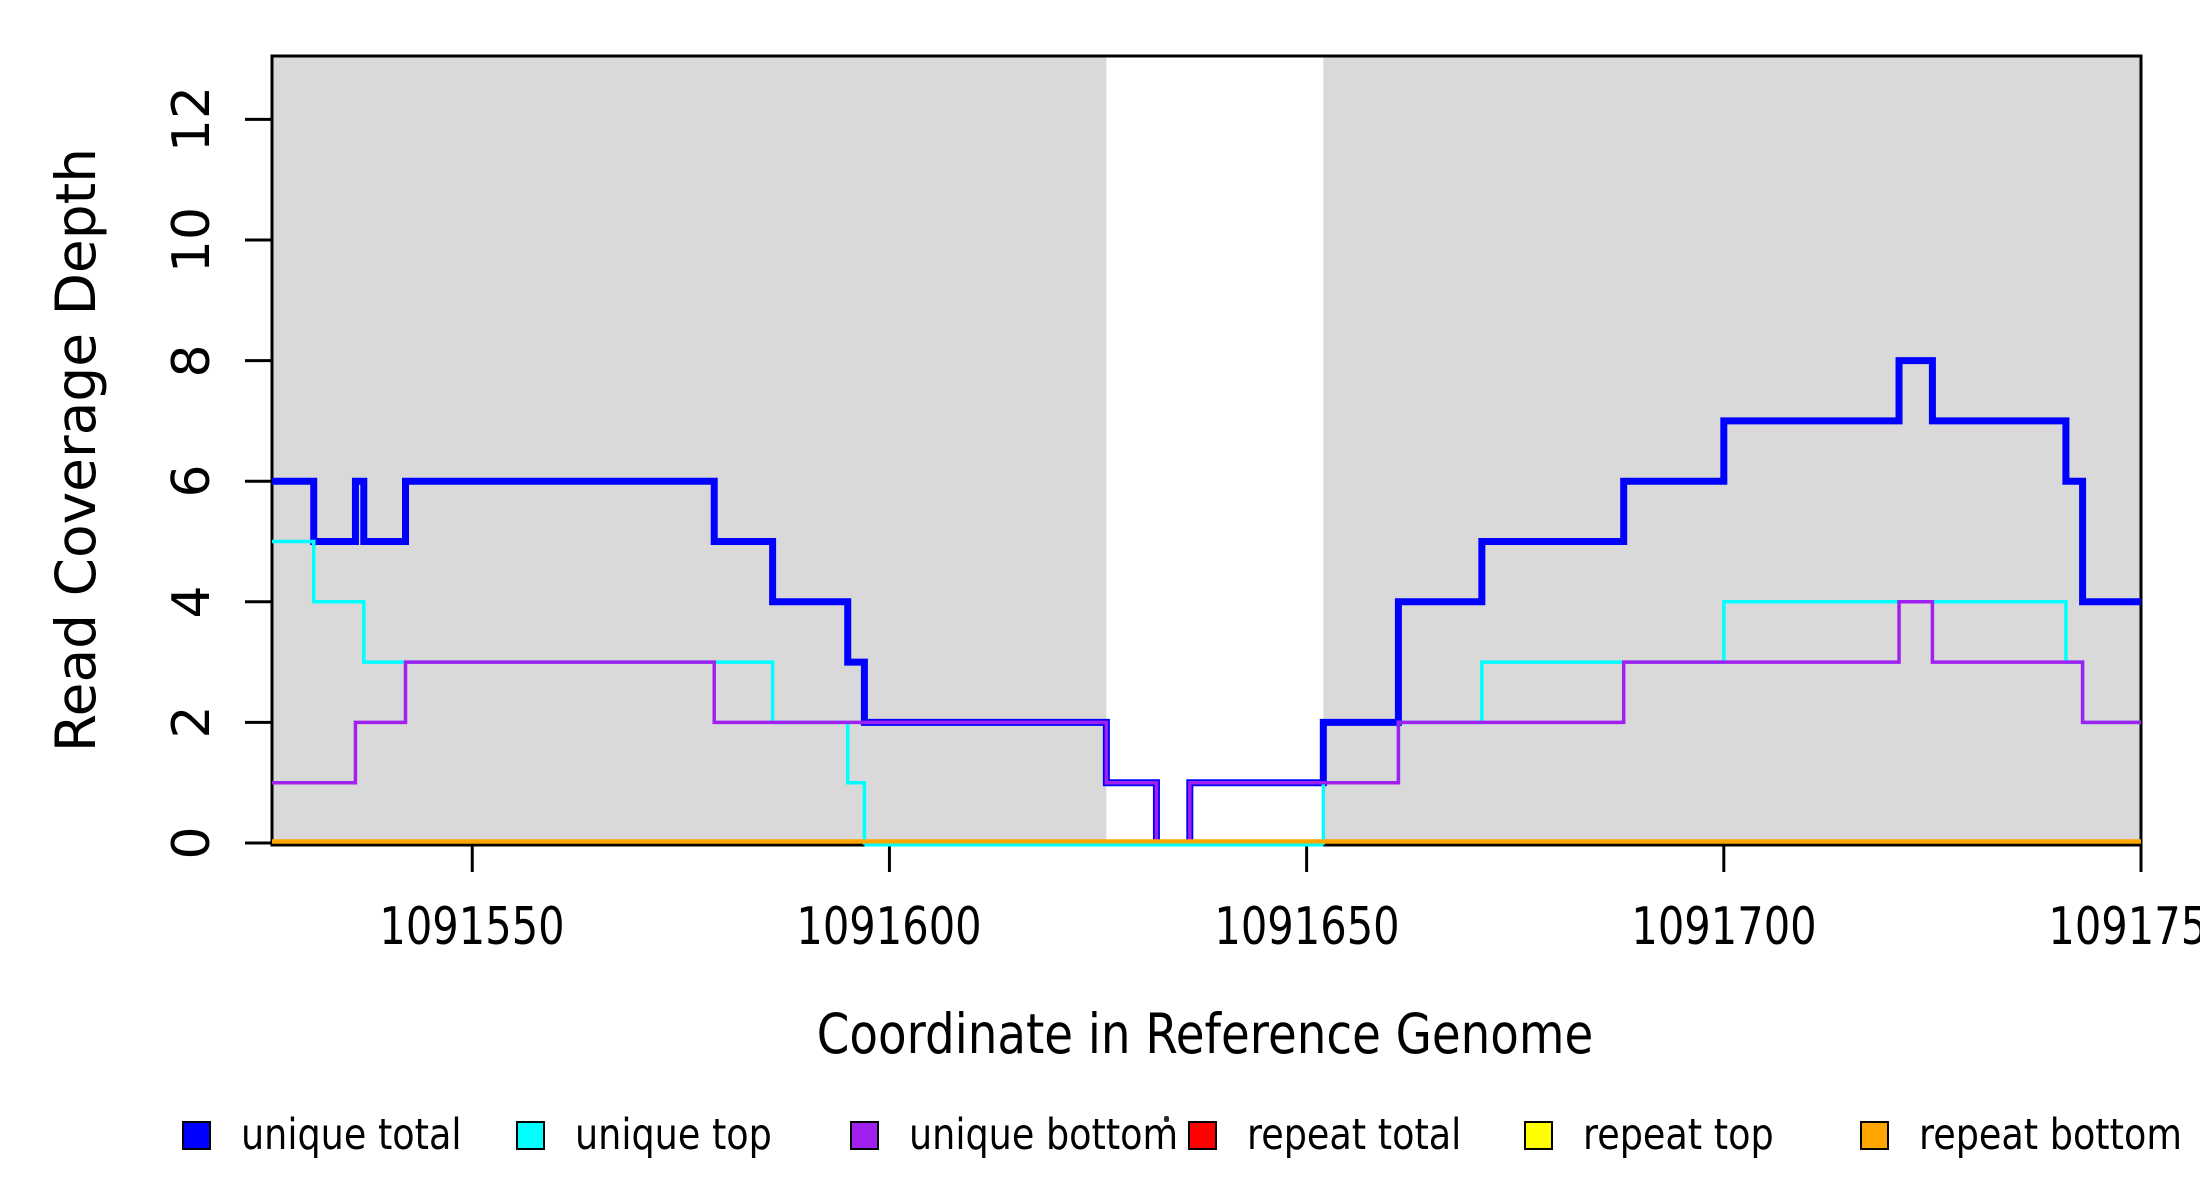  I want to click on legend-swatch-unique-bottom, so click(864, 1135).